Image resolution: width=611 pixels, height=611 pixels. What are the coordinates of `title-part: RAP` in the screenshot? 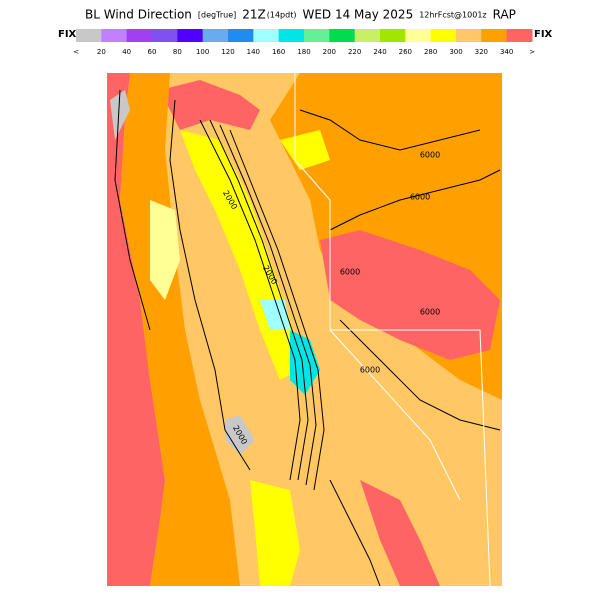 It's located at (504, 15).